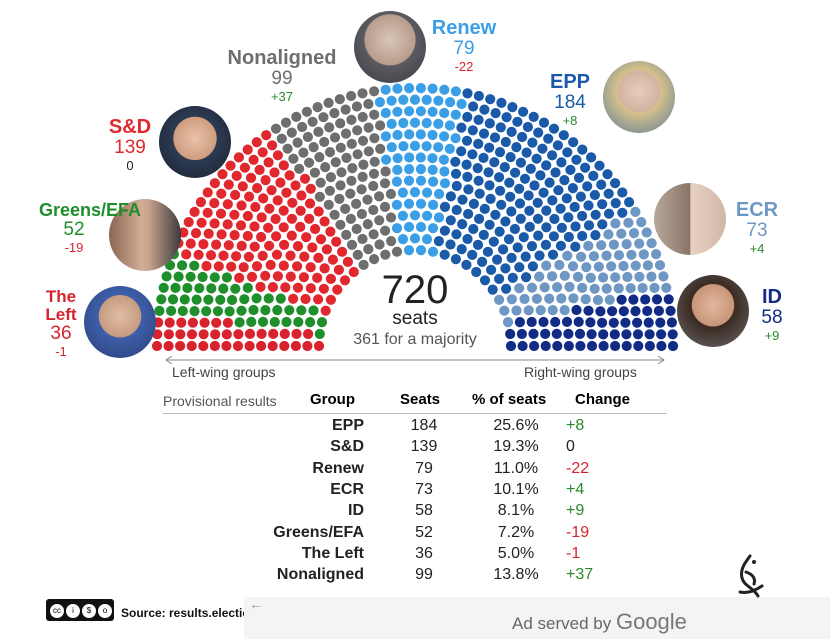 This screenshot has height=639, width=830. What do you see at coordinates (90, 210) in the screenshot?
I see `group-name: Greens/EFA` at bounding box center [90, 210].